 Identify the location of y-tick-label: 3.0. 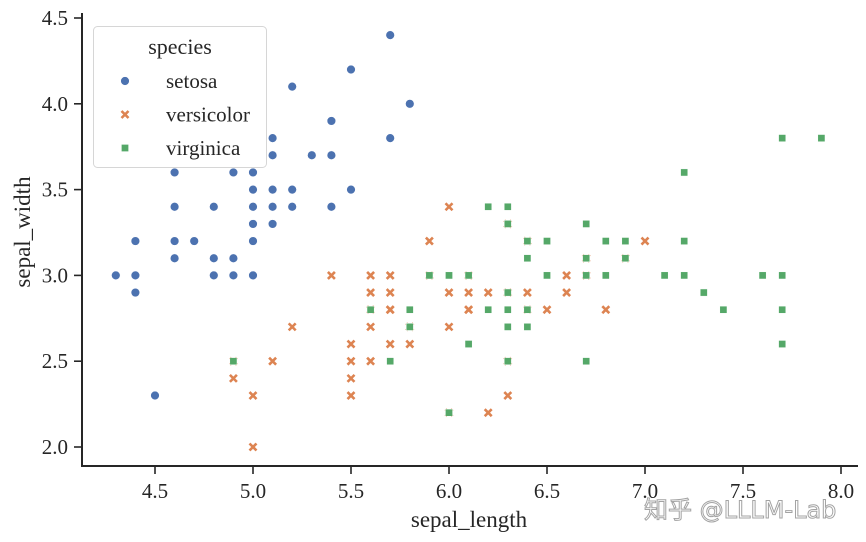
(55, 275).